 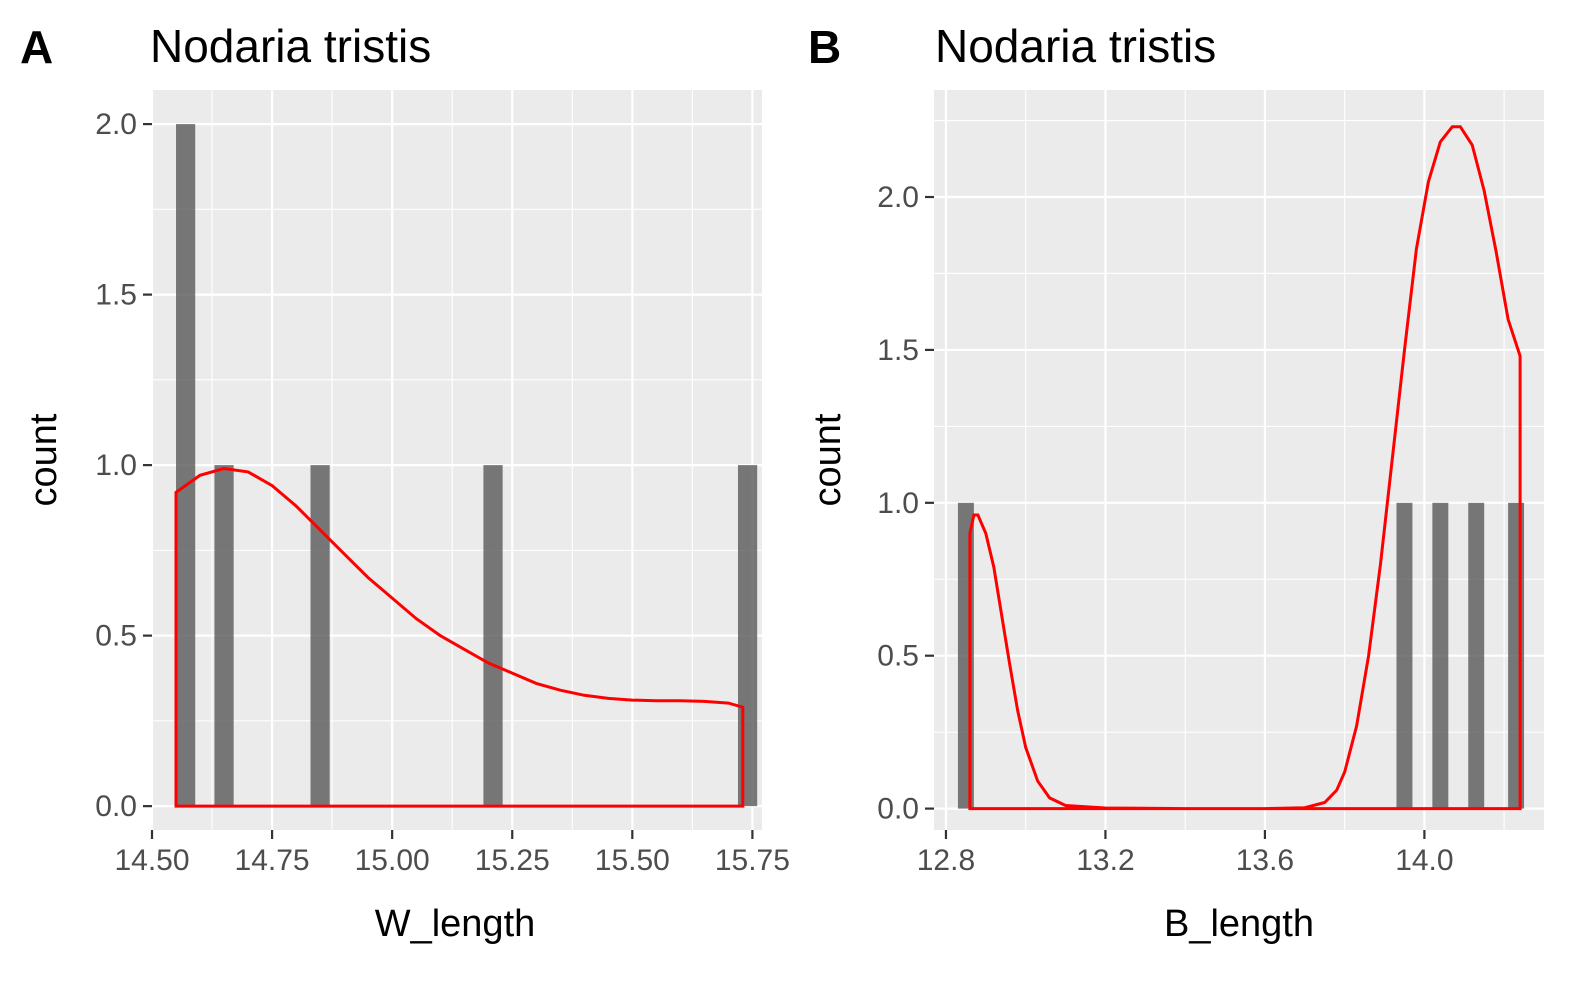 I want to click on panel-a-y-tick-label: 0.5, so click(x=116, y=636).